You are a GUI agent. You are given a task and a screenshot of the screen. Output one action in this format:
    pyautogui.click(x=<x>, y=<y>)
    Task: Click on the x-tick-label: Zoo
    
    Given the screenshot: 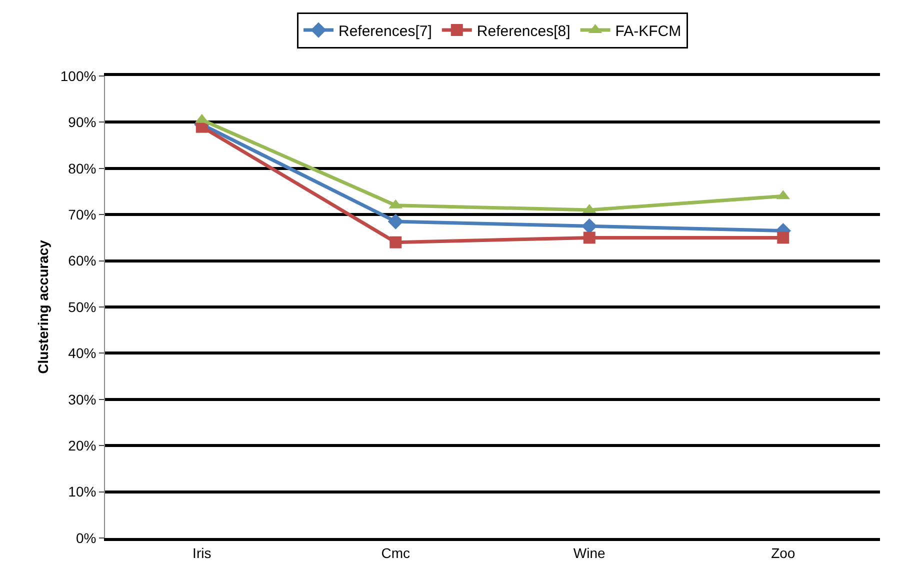 What is the action you would take?
    pyautogui.click(x=783, y=552)
    